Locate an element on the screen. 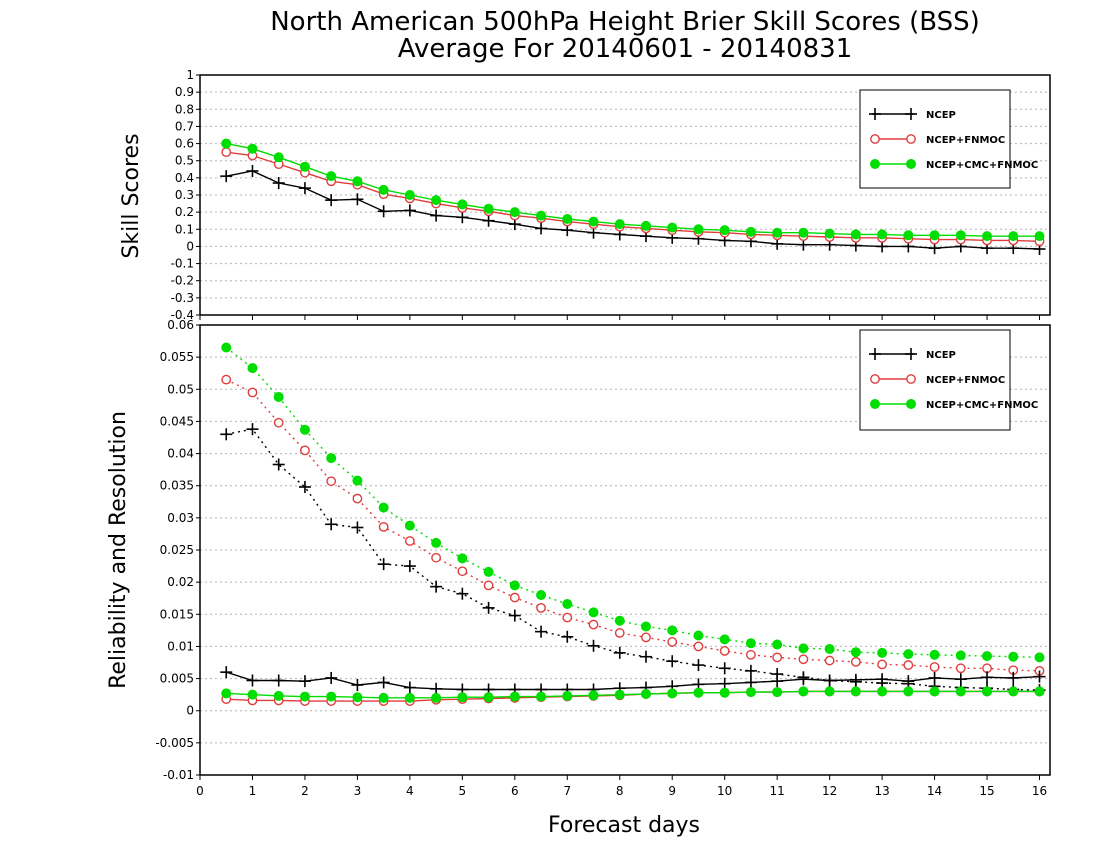  top-y-axis-label: Skill Scores is located at coordinates (131, 195).